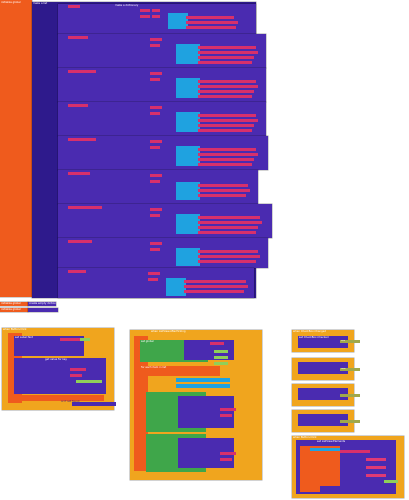  What do you see at coordinates (43, 310) in the screenshot?
I see `create-empty-dictionary` at bounding box center [43, 310].